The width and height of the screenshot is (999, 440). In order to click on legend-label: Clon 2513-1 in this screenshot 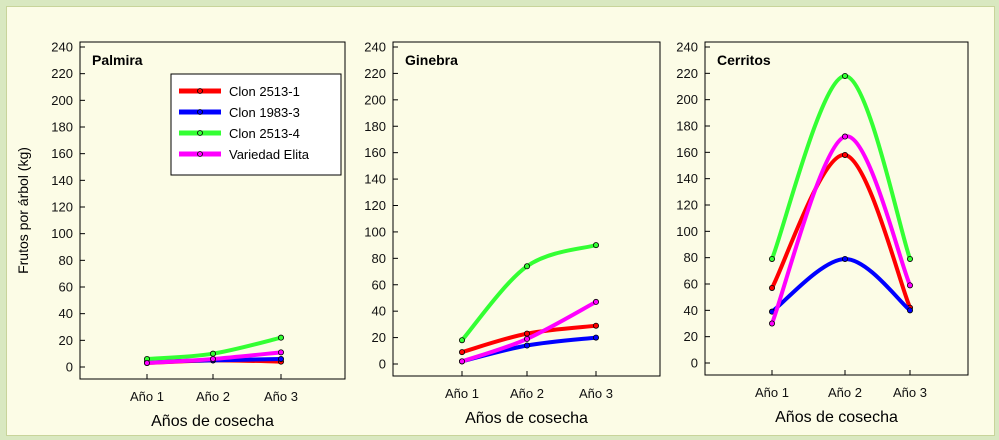, I will do `click(264, 91)`.